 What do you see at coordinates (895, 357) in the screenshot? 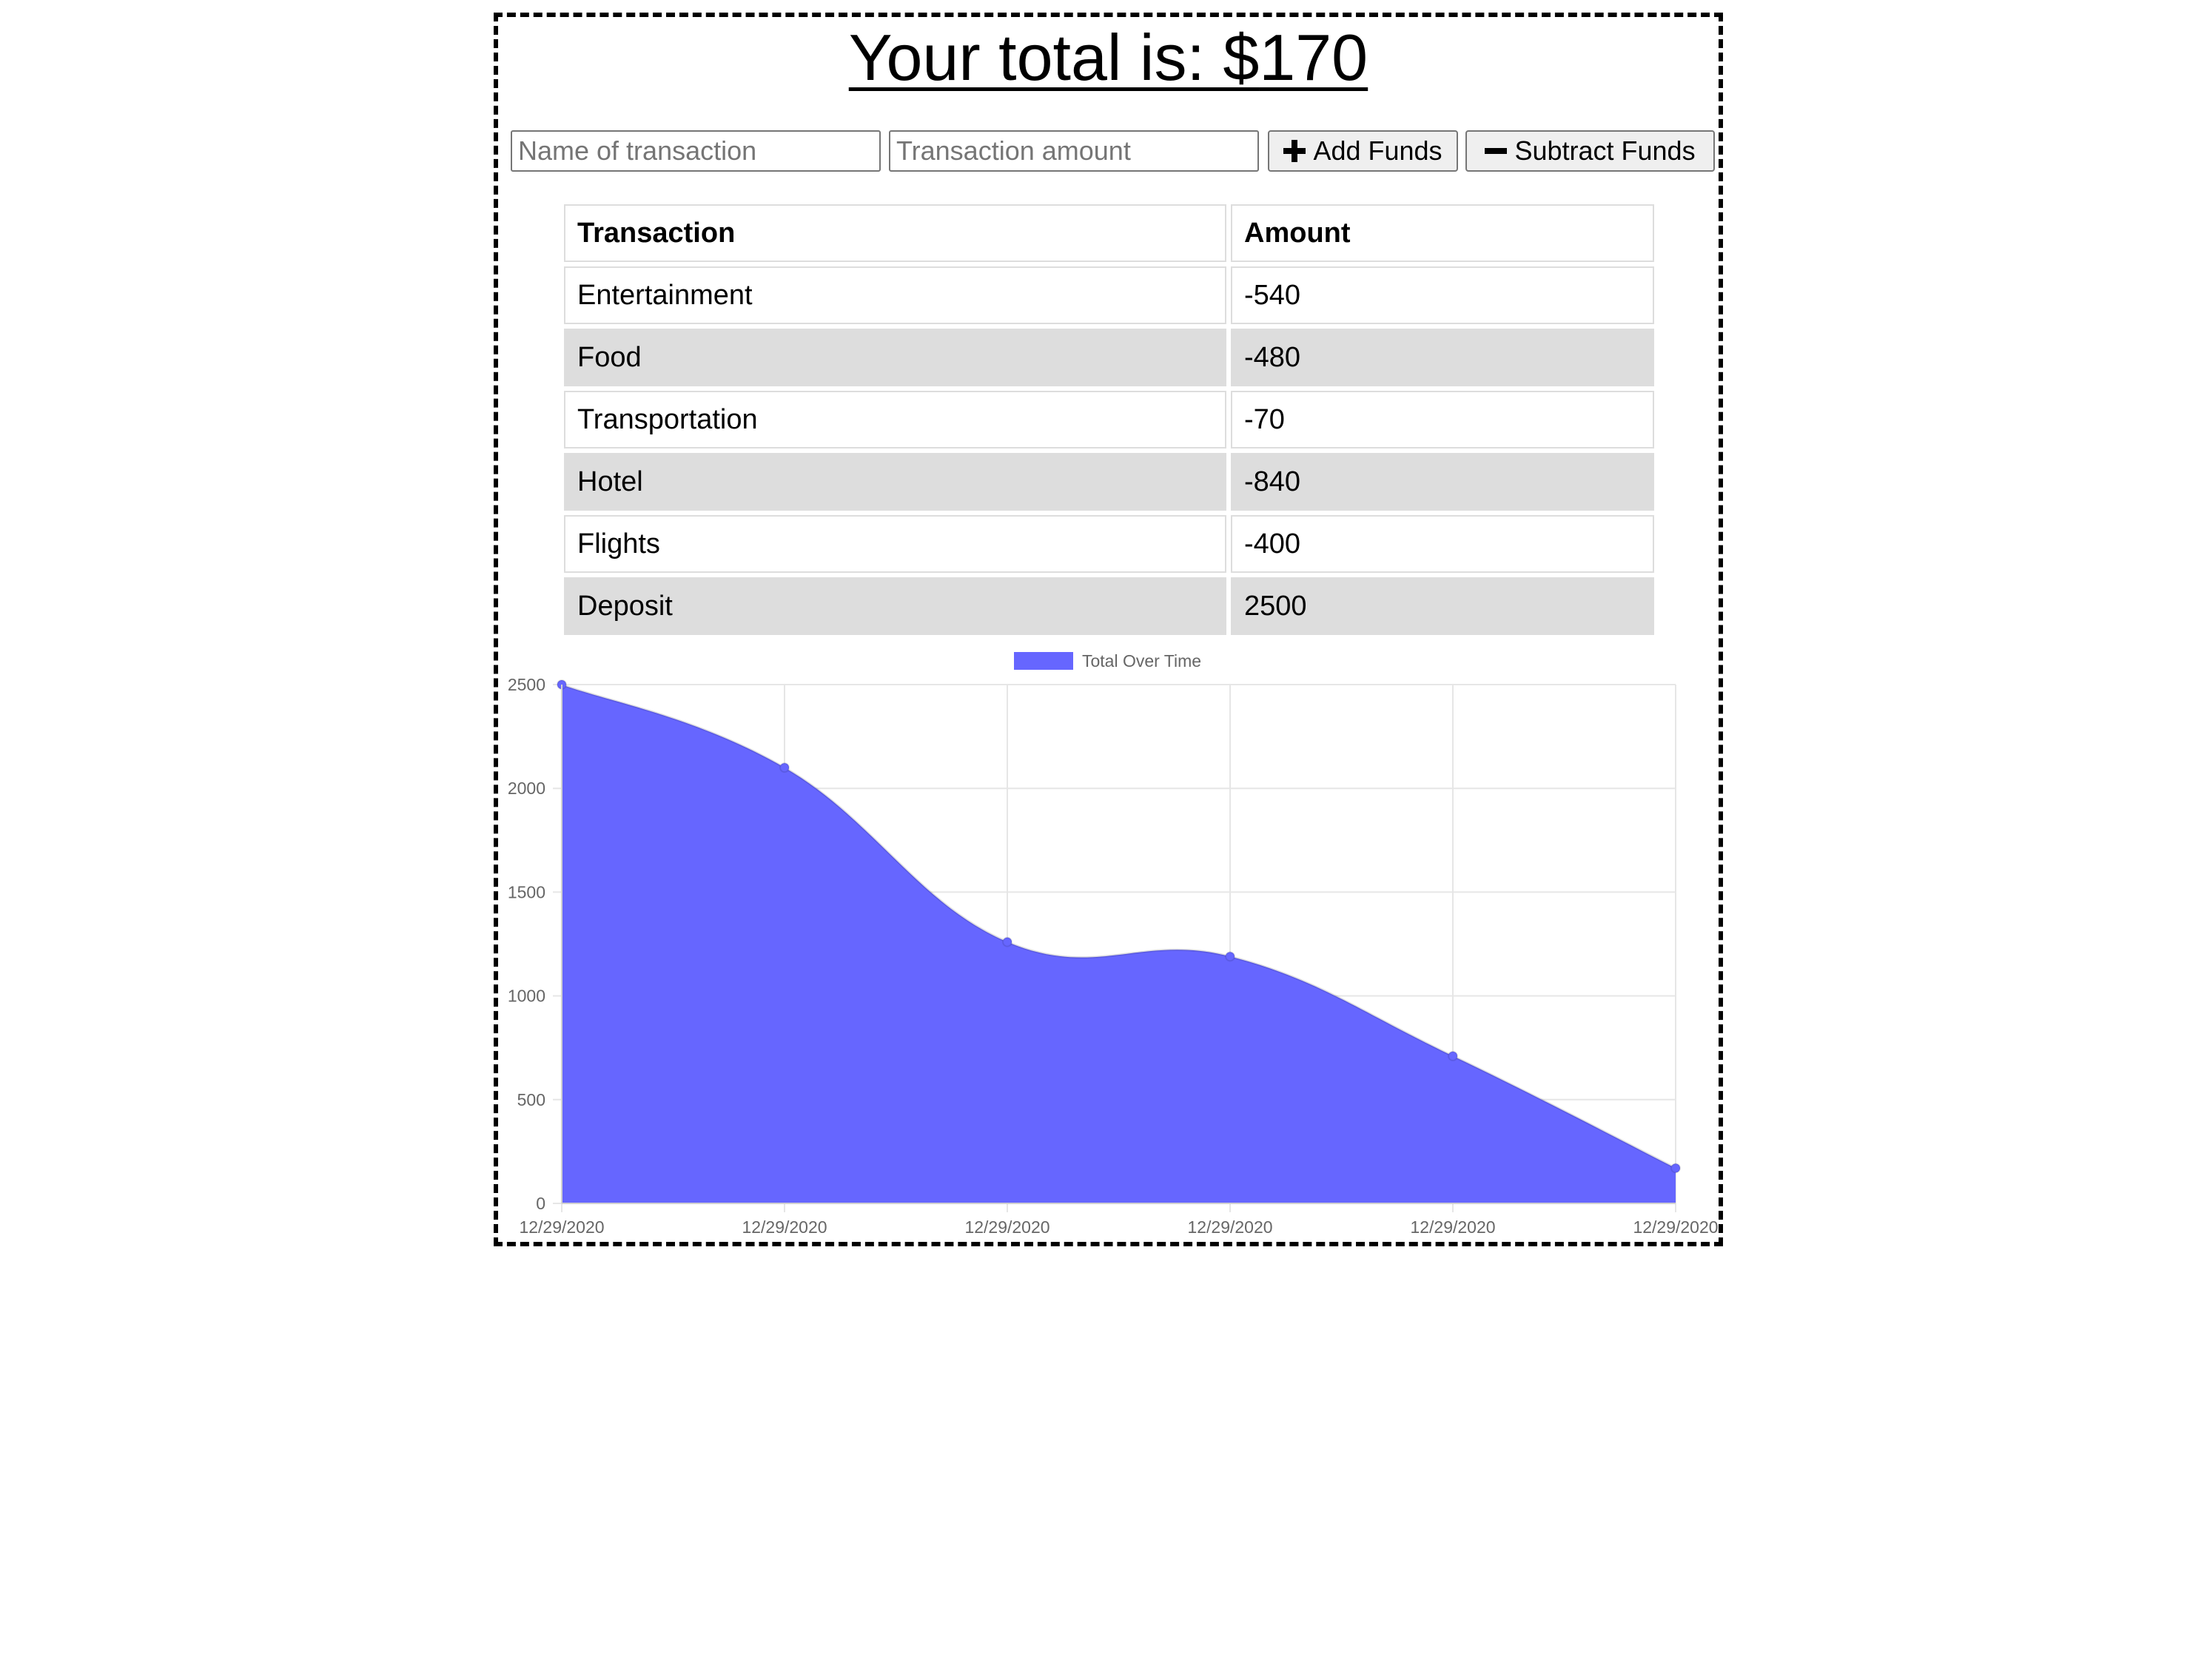
I see `transaction-name: Food` at bounding box center [895, 357].